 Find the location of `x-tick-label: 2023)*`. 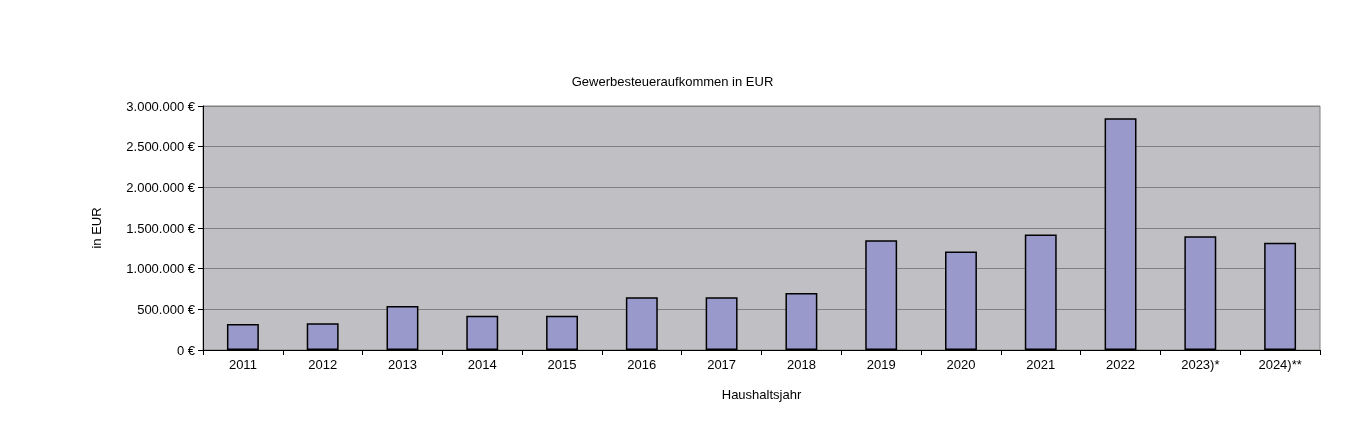

x-tick-label: 2023)* is located at coordinates (1200, 364).